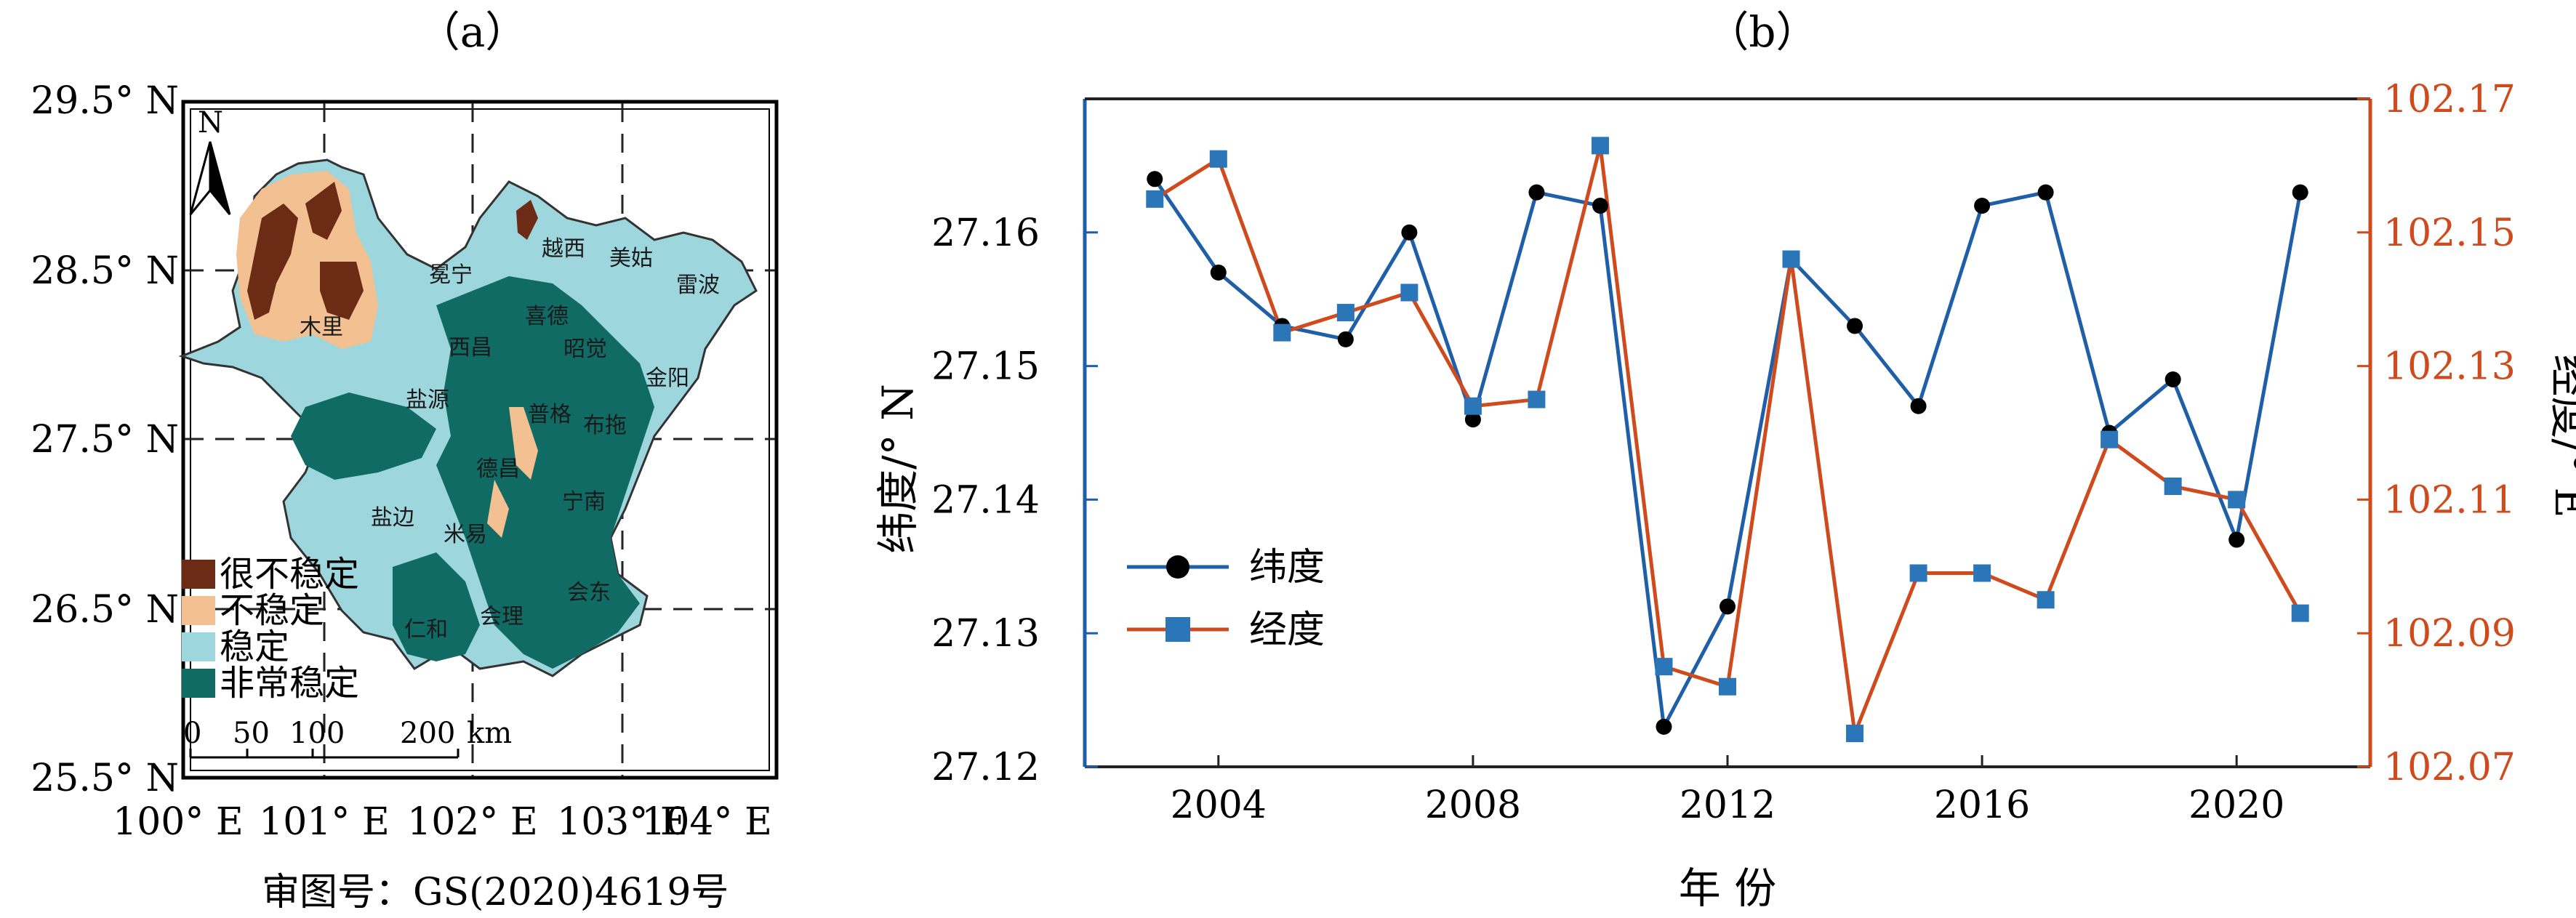 The height and width of the screenshot is (918, 2576). Describe the element at coordinates (631, 258) in the screenshot. I see `label-meigu: 美姑` at that location.